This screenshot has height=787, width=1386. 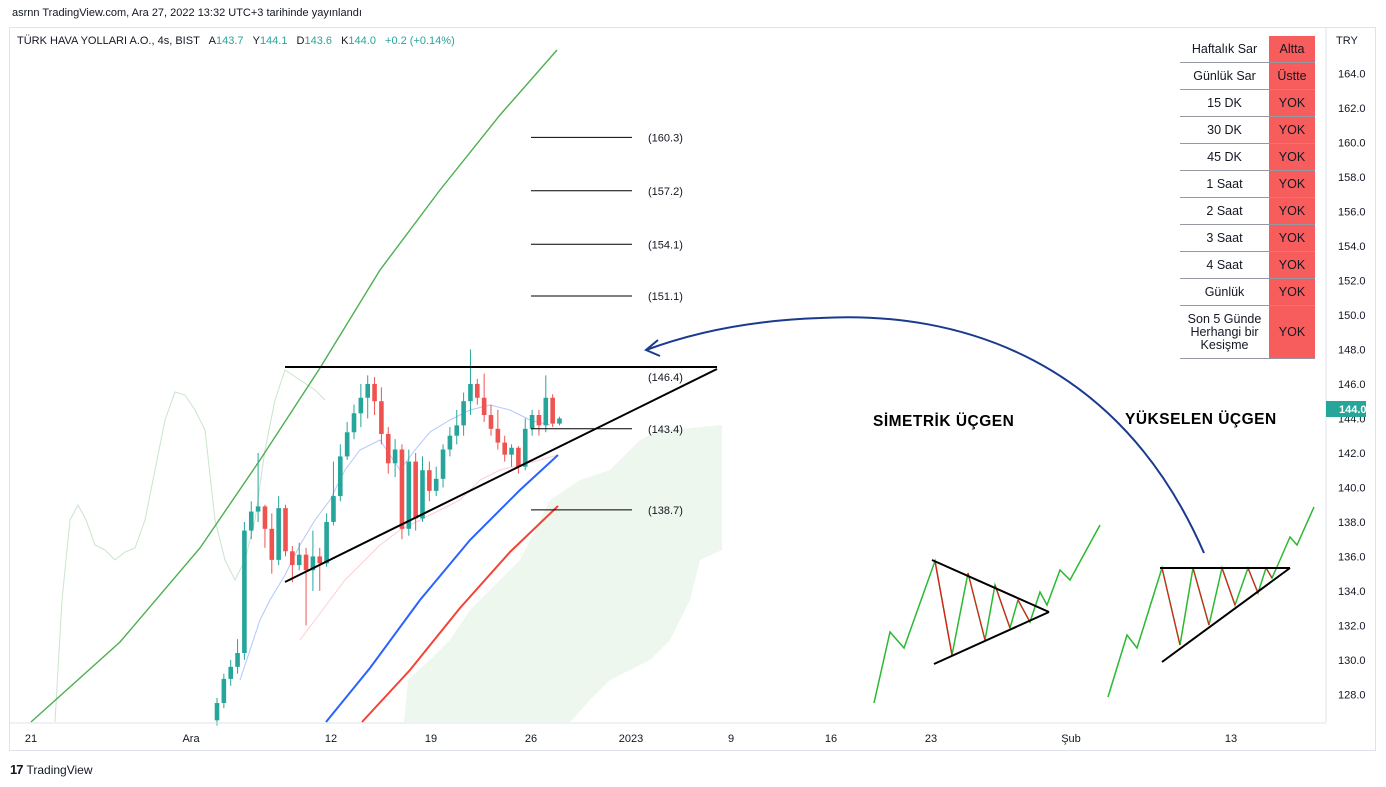 I want to click on sar-row-label: 45 DK, so click(x=1224, y=157).